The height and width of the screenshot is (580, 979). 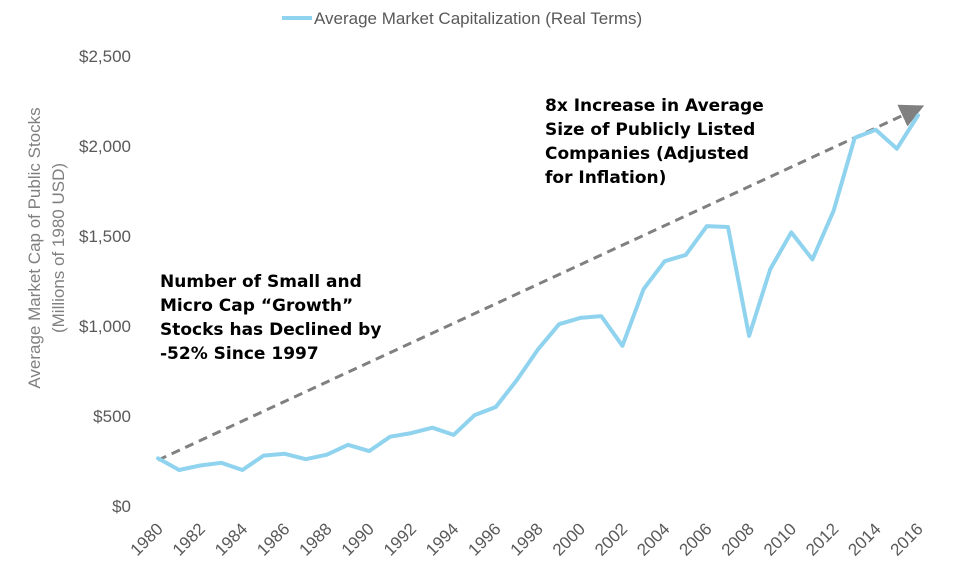 What do you see at coordinates (239, 354) in the screenshot?
I see `annotation-small-cap-line-4: -52% Since 1997` at bounding box center [239, 354].